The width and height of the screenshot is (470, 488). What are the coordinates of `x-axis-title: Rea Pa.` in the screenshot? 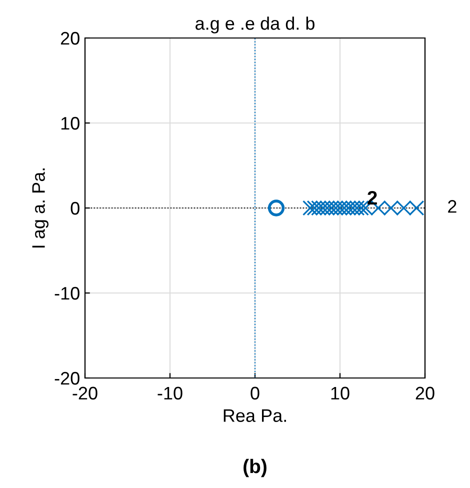 It's located at (255, 415).